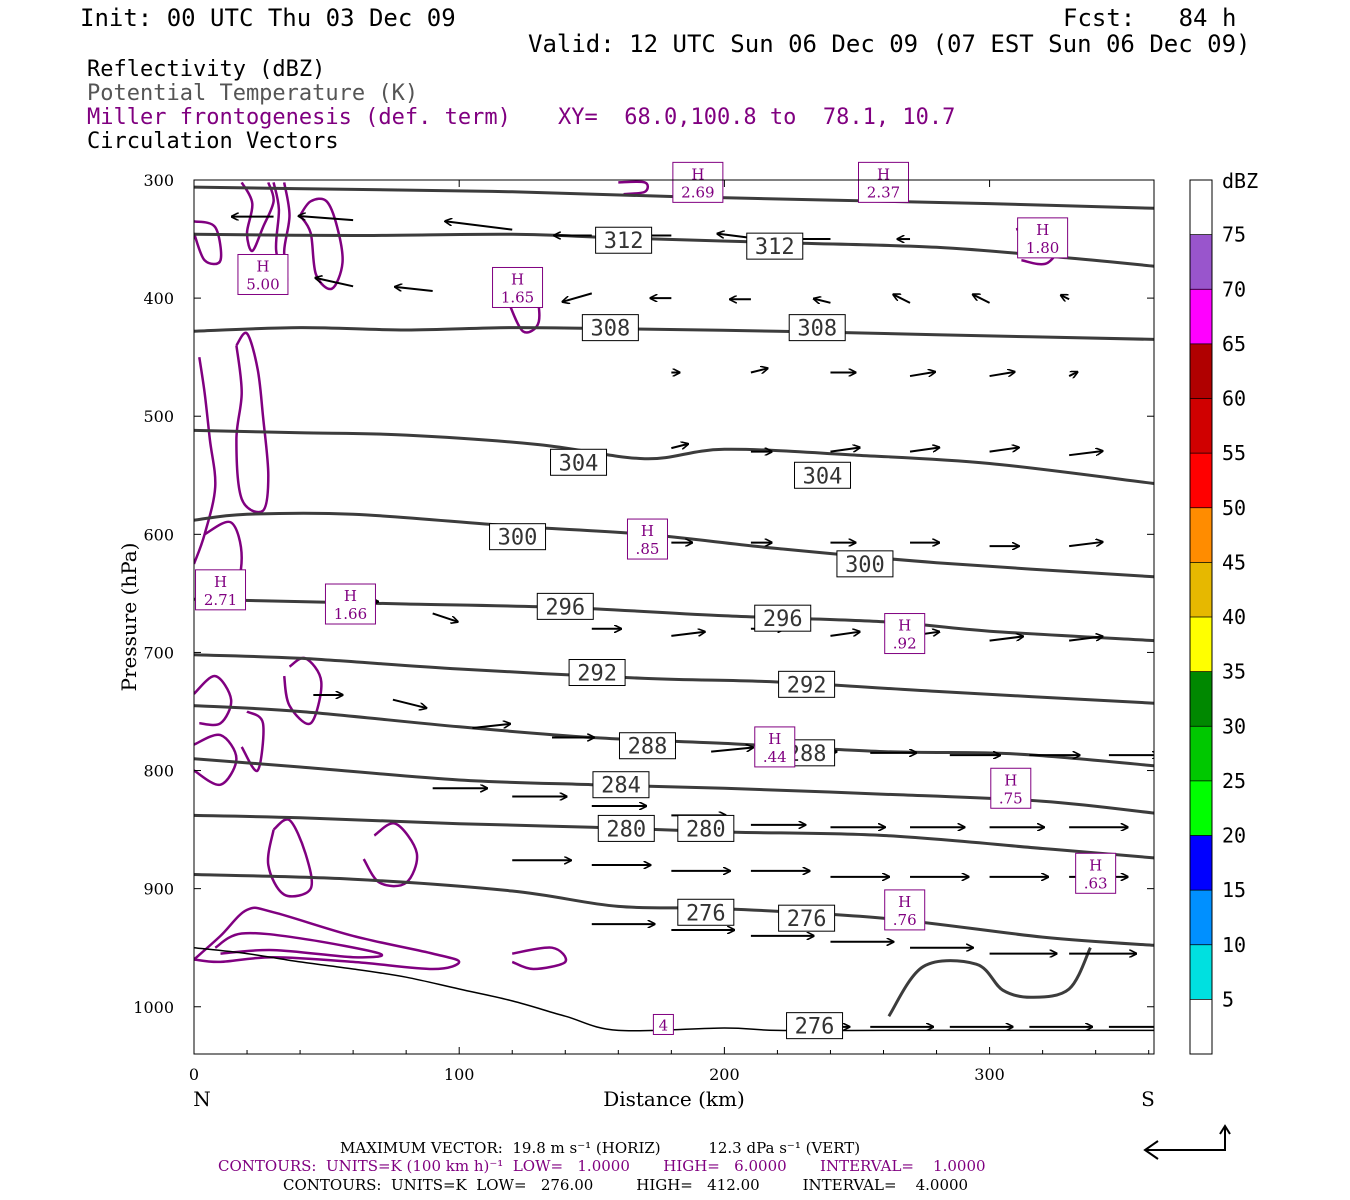  Describe the element at coordinates (262, 284) in the screenshot. I see `miller-max-value: 5.00` at that location.